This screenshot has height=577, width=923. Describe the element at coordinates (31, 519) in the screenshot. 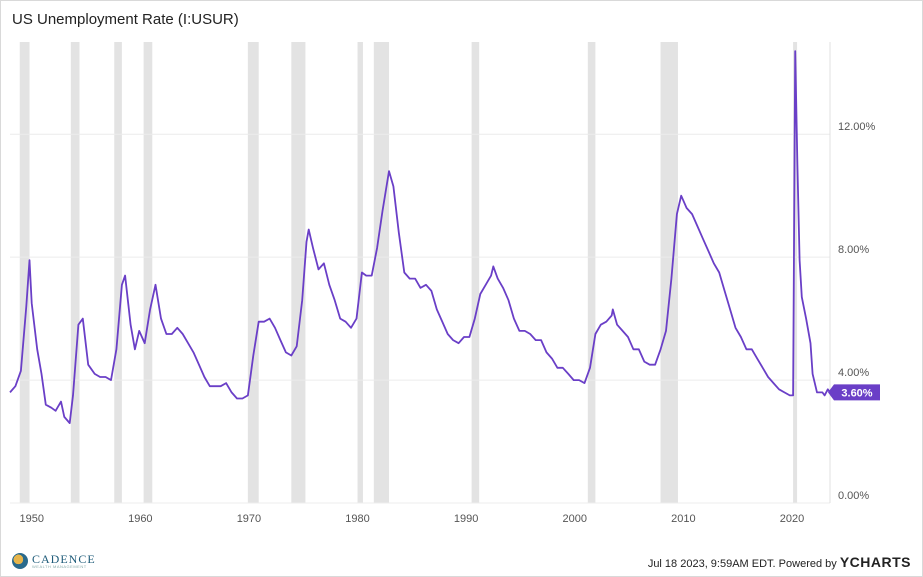

I see `x-tick-label: 1950` at that location.